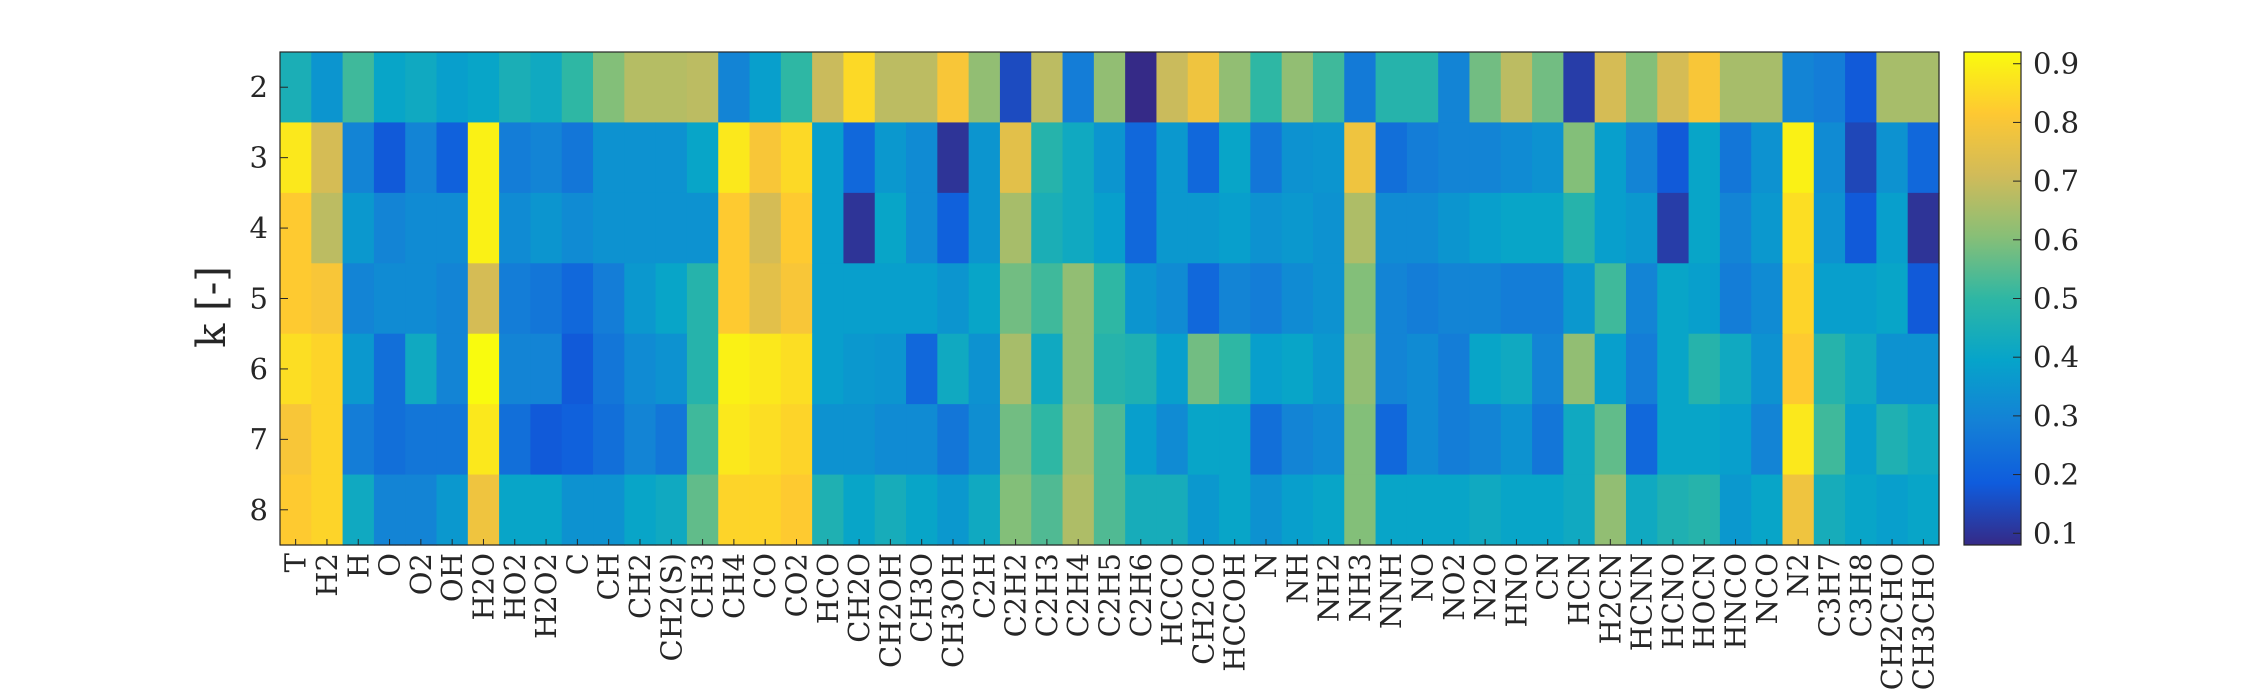 Image resolution: width=2247 pixels, height=700 pixels. What do you see at coordinates (452, 577) in the screenshot?
I see `x-tick-label: OH` at bounding box center [452, 577].